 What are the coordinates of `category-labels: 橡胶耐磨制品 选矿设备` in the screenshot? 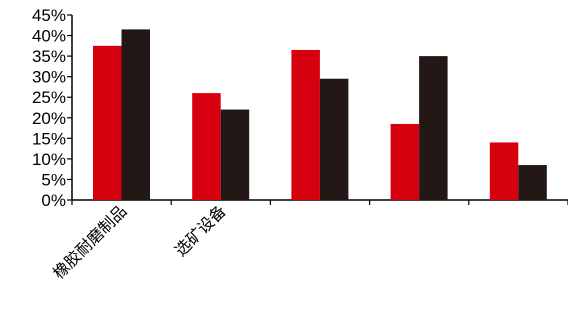 It's located at (139, 241).